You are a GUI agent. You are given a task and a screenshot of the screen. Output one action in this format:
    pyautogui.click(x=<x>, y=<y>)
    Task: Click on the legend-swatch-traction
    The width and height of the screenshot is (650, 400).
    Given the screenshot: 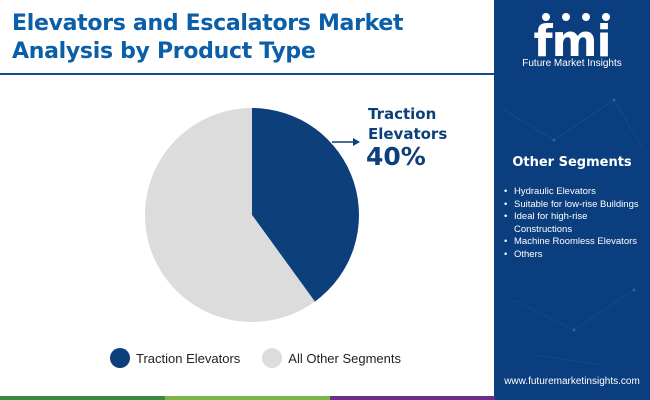 What is the action you would take?
    pyautogui.click(x=120, y=358)
    